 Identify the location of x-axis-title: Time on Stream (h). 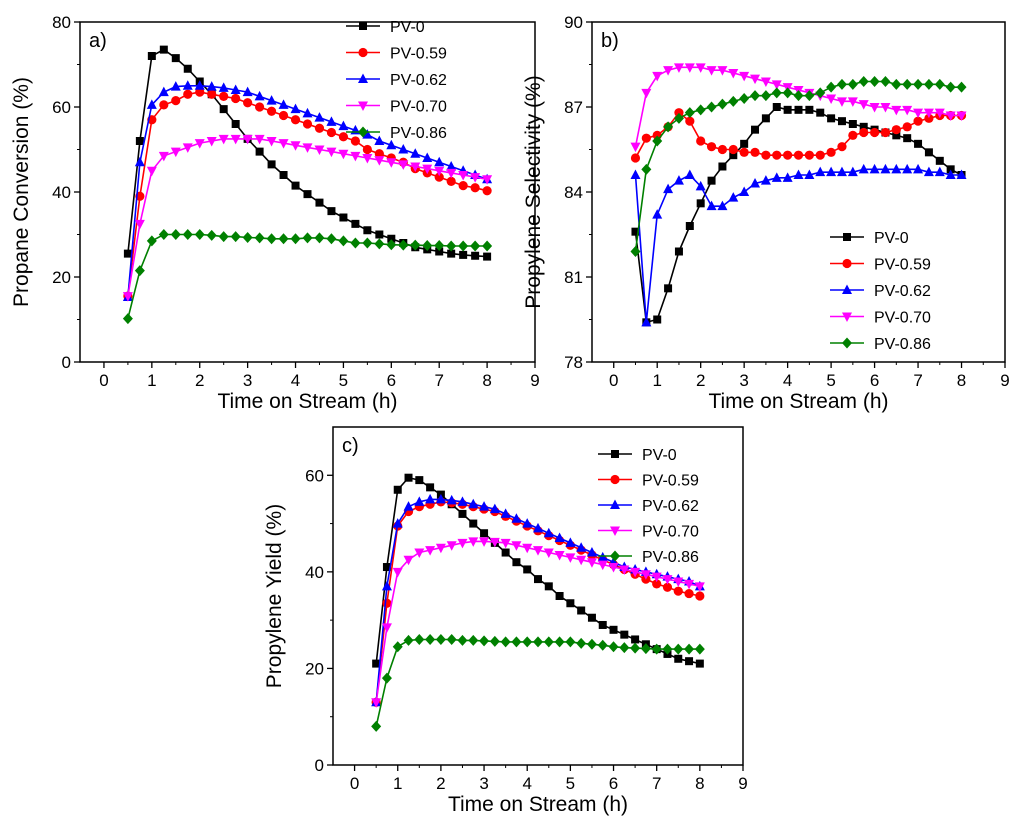
(307, 401).